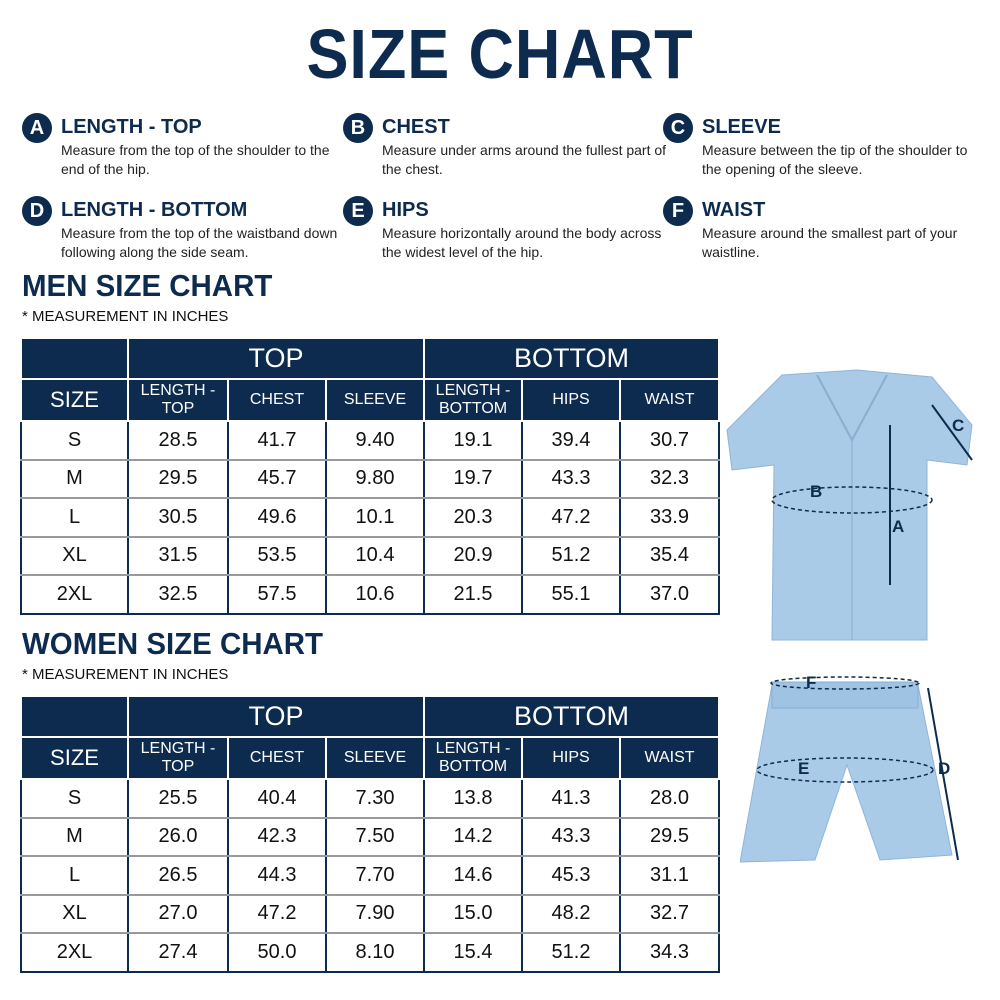  I want to click on cell-hips: 43.3, so click(571, 478).